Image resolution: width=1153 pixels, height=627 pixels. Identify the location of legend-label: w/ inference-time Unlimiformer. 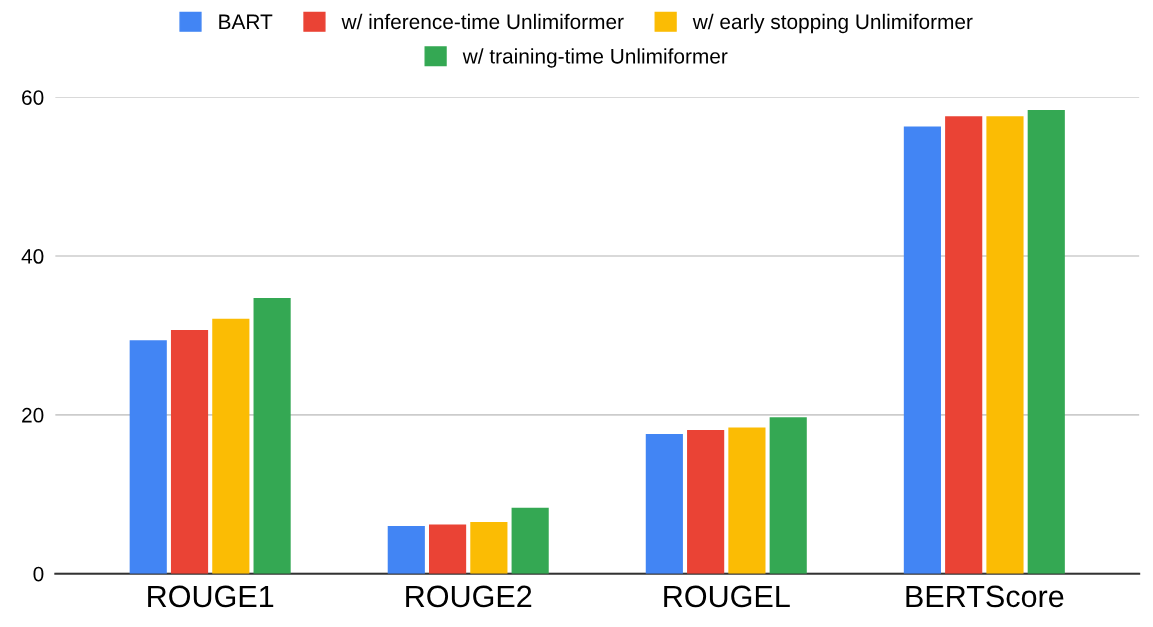
(482, 21).